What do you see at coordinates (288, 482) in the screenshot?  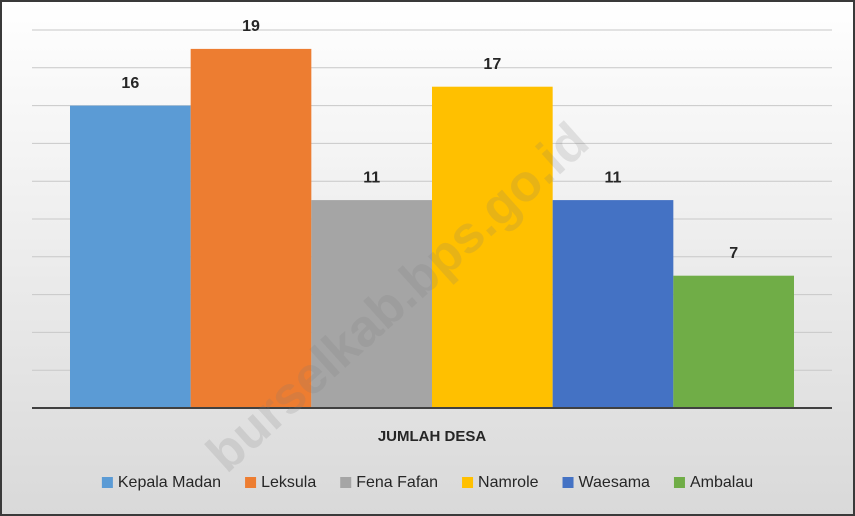 I see `legend-label: Leksula` at bounding box center [288, 482].